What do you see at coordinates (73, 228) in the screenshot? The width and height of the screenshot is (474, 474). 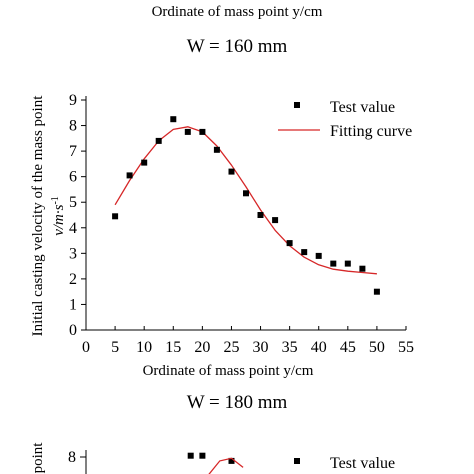 I see `y-tick-label: 4` at bounding box center [73, 228].